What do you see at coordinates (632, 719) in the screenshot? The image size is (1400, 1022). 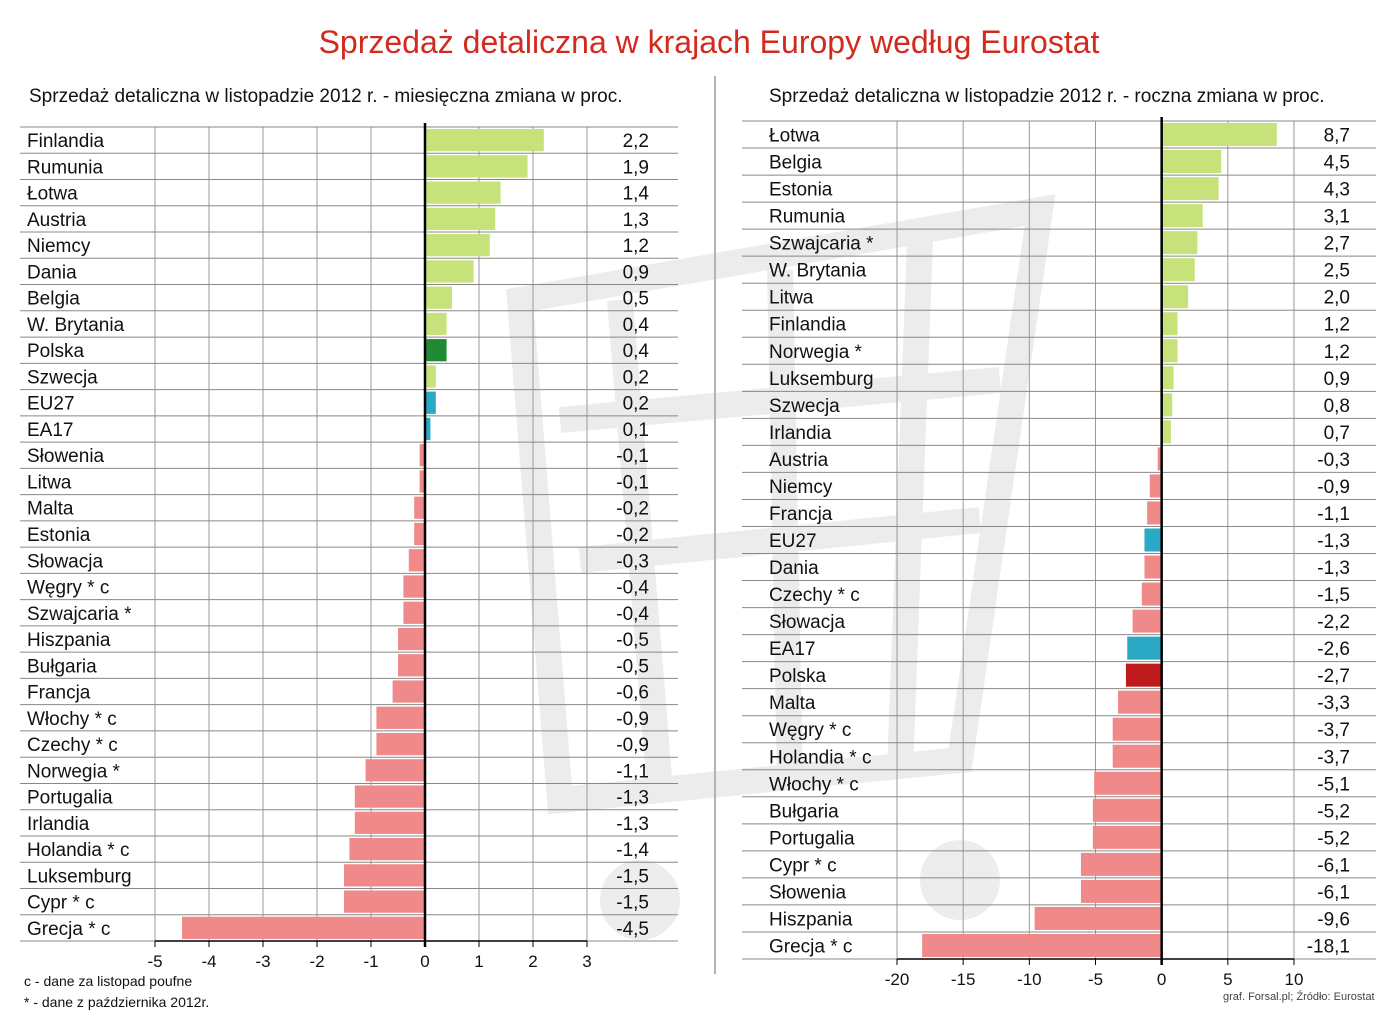 I see `value-label: -0,9` at bounding box center [632, 719].